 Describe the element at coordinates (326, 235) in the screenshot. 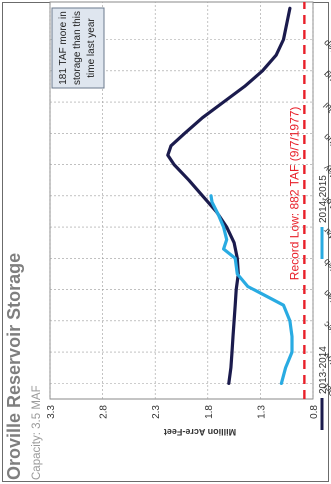

I see `x-tick-label: Mar` at that location.